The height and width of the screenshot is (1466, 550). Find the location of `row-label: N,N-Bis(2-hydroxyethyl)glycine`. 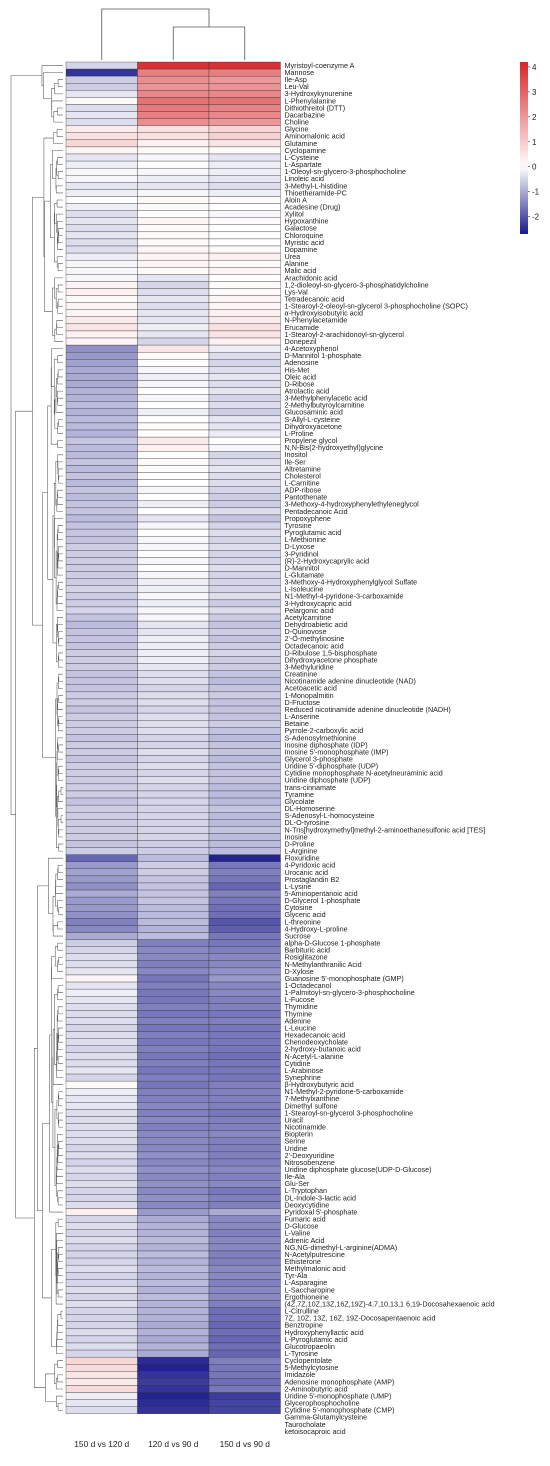

row-label: N,N-Bis(2-hydroxyethyl)glycine is located at coordinates (334, 447).